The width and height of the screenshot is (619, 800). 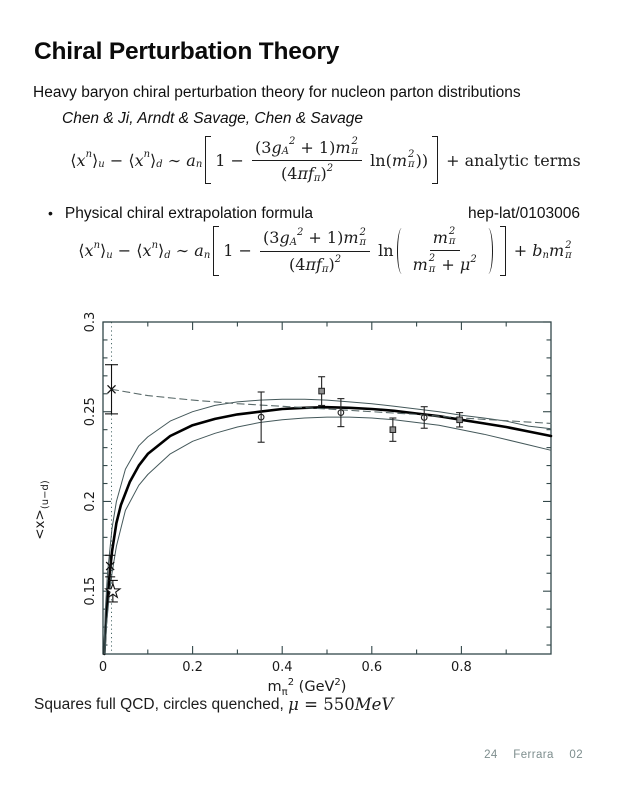 What do you see at coordinates (576, 755) in the screenshot?
I see `footer-year: 02` at bounding box center [576, 755].